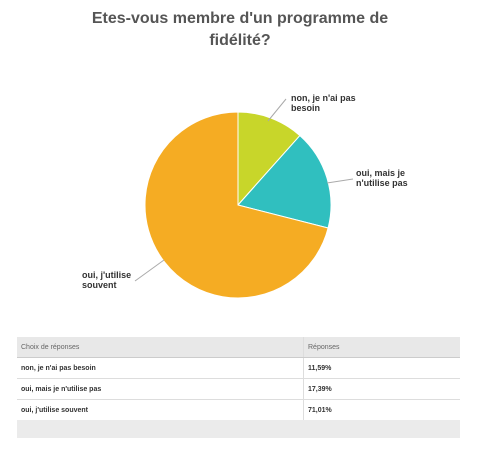 Image resolution: width=480 pixels, height=456 pixels. Describe the element at coordinates (382, 178) in the screenshot. I see `slice-label: oui, mais je n'utilise pas` at that location.